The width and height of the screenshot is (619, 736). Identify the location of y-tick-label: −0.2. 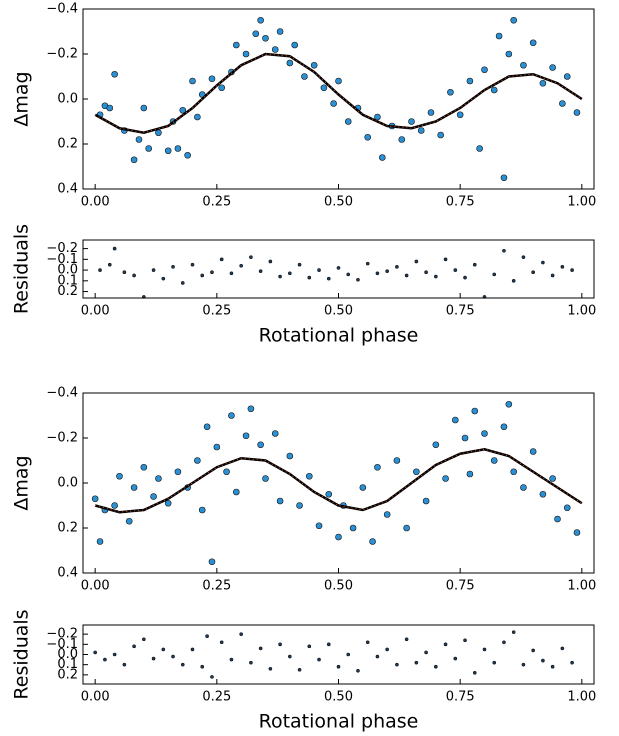
(62, 248).